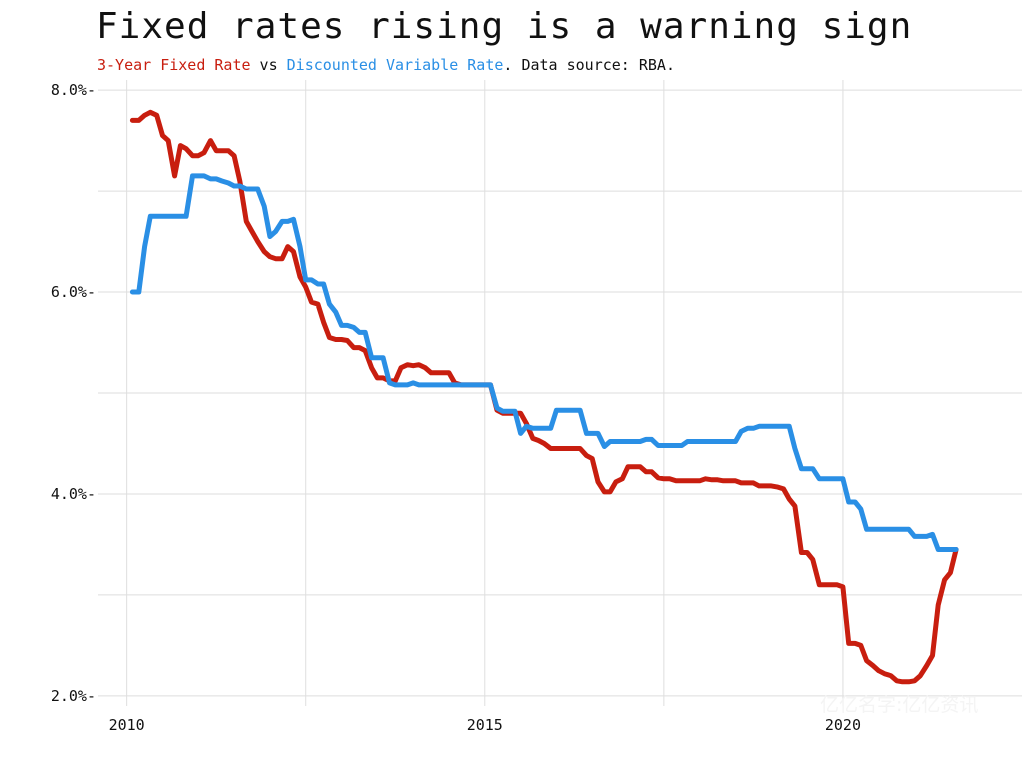  What do you see at coordinates (73, 494) in the screenshot?
I see `y-tick-label: 4.0%-` at bounding box center [73, 494].